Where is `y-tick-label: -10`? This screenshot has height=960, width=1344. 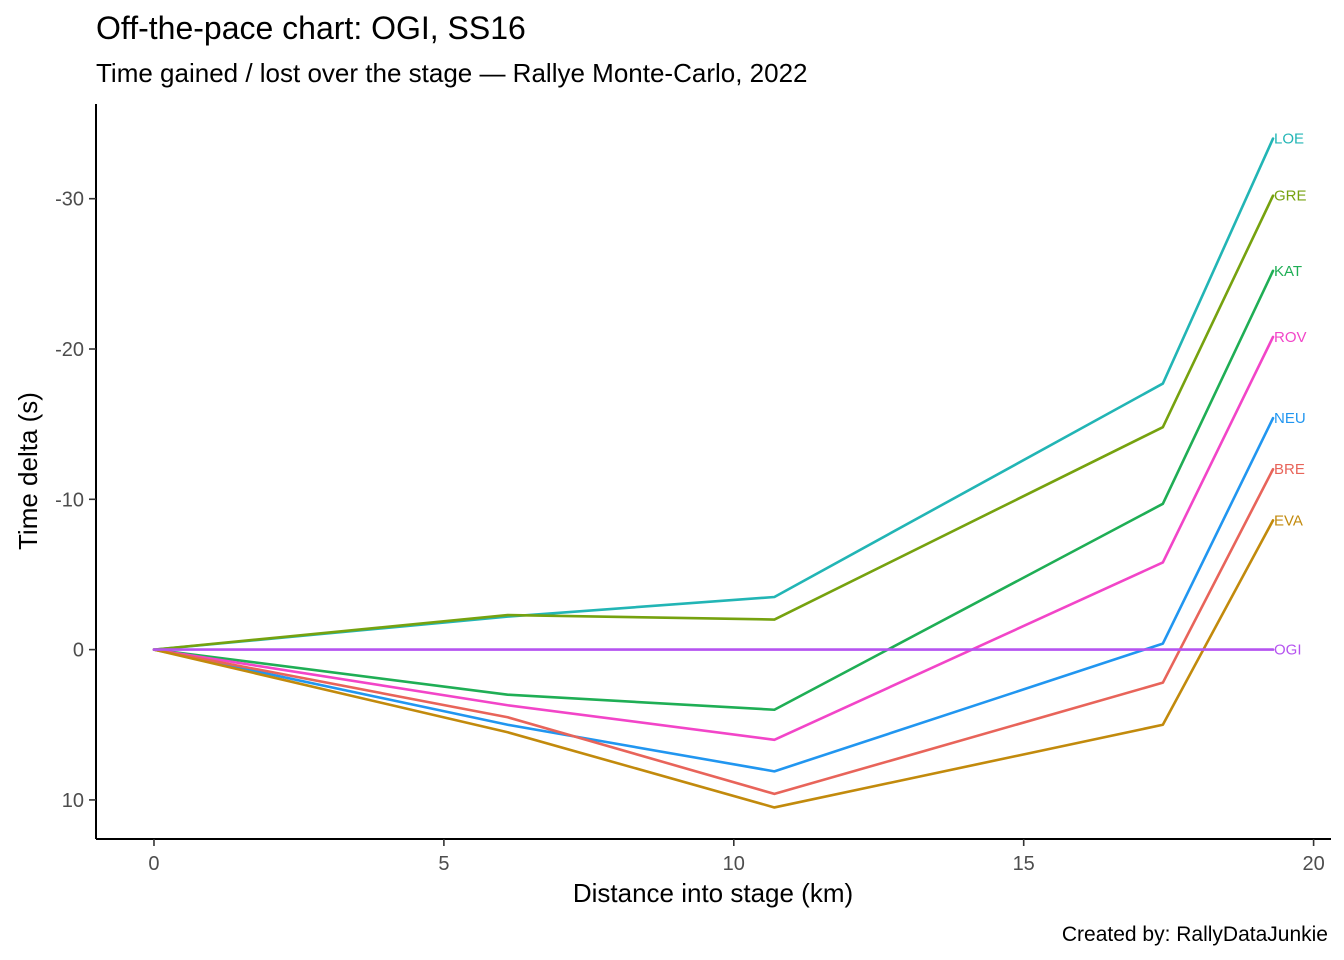
y-tick-label: -10 is located at coordinates (69, 500).